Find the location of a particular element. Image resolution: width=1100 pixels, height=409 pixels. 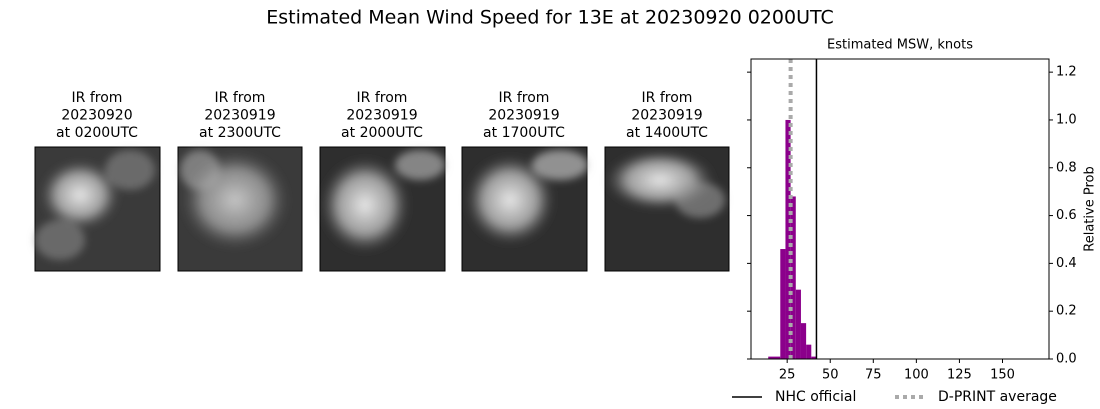

image-label: at 2300UTC is located at coordinates (240, 133).